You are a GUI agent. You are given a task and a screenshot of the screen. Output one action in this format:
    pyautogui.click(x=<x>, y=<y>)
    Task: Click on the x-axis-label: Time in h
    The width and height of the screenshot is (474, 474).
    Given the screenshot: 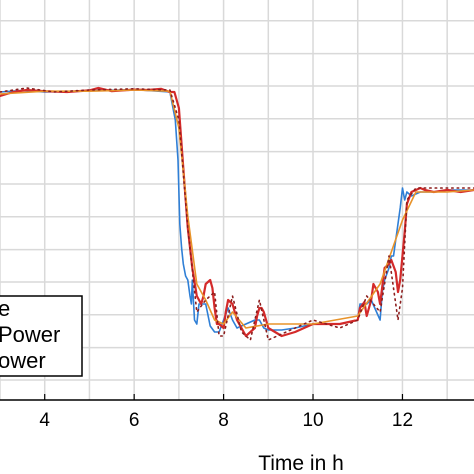 What is the action you would take?
    pyautogui.click(x=301, y=463)
    